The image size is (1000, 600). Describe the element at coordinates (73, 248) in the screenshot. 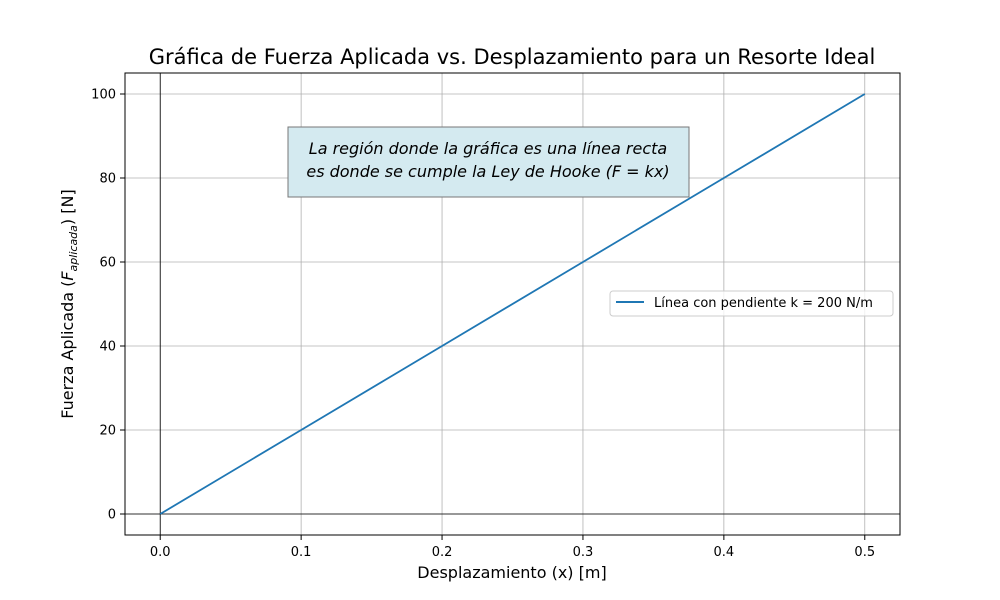

I see `y-axis-label-sub: aplicada` at that location.